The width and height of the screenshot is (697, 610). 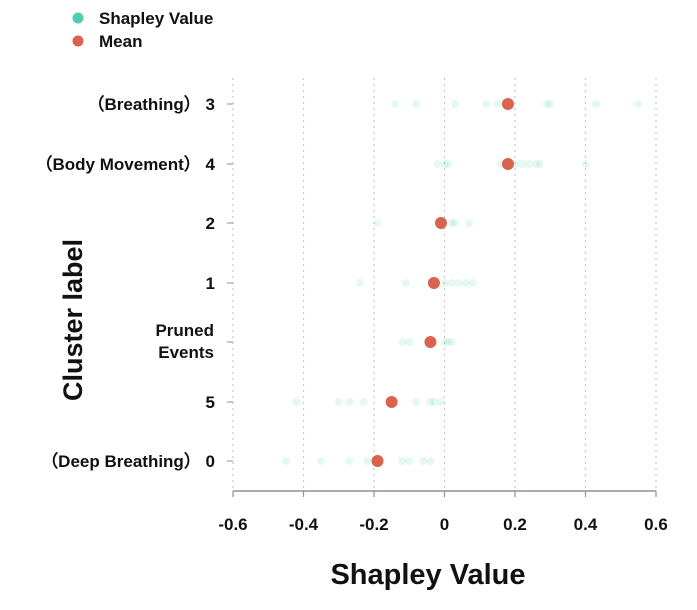 What do you see at coordinates (151, 104) in the screenshot?
I see `y-tick-label: （Breathing） 3` at bounding box center [151, 104].